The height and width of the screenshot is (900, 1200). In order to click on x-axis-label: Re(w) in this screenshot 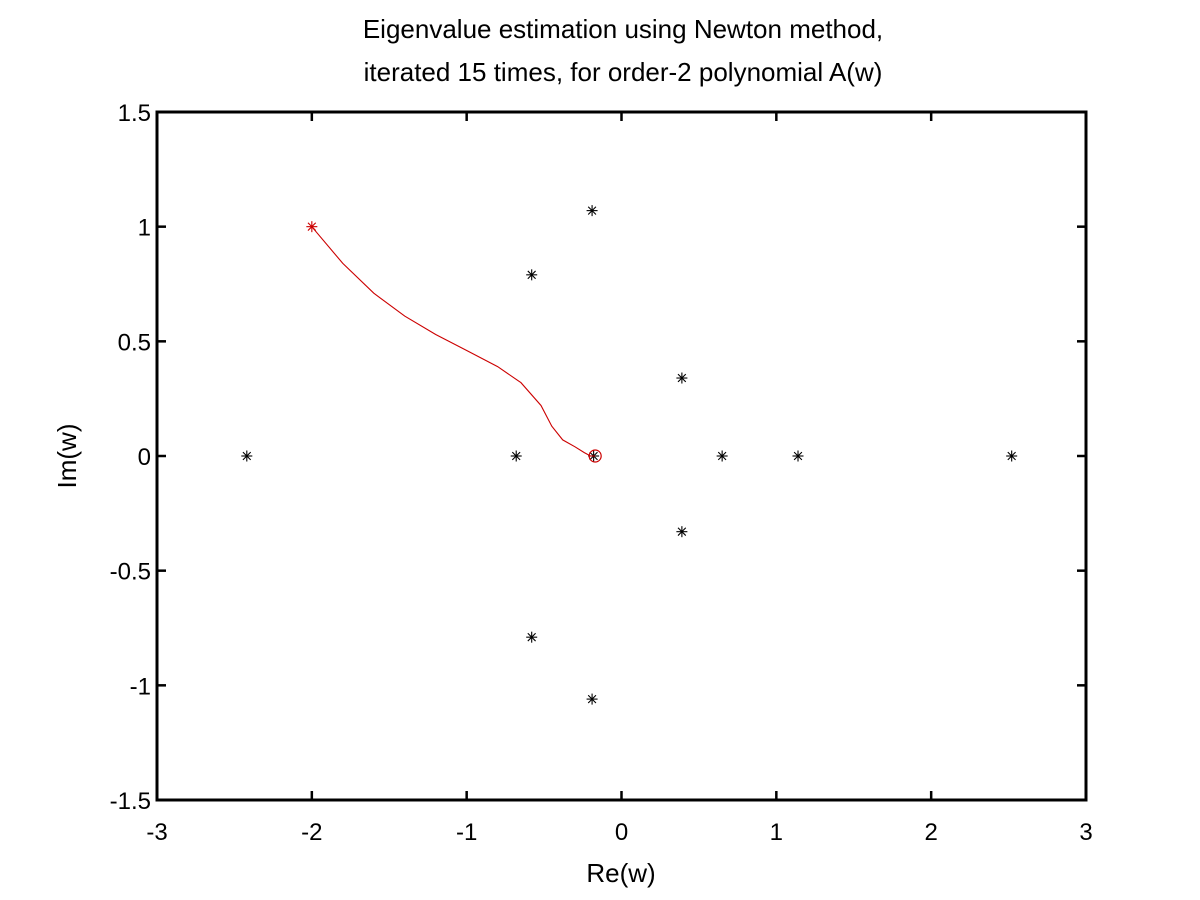, I will do `click(620, 873)`.